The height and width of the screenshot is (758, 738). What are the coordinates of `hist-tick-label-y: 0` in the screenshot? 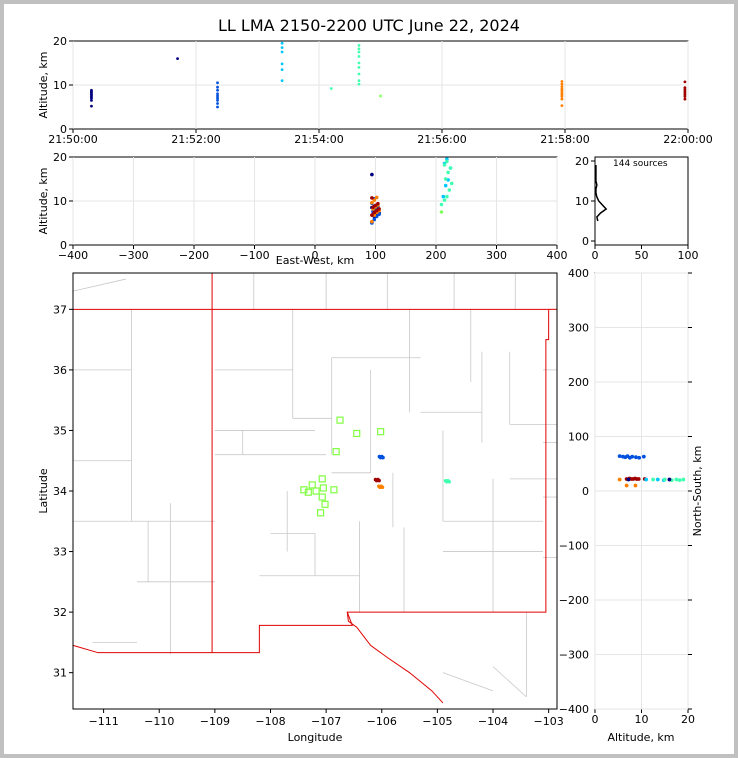 It's located at (585, 241).